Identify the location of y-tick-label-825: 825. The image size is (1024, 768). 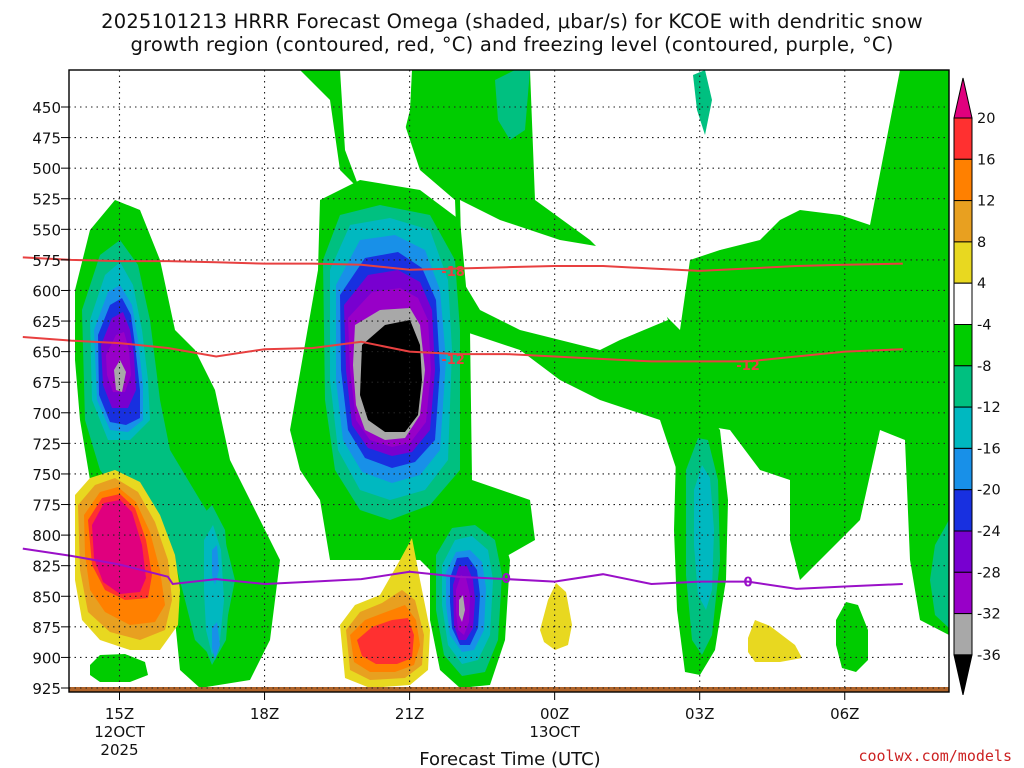
(46, 567).